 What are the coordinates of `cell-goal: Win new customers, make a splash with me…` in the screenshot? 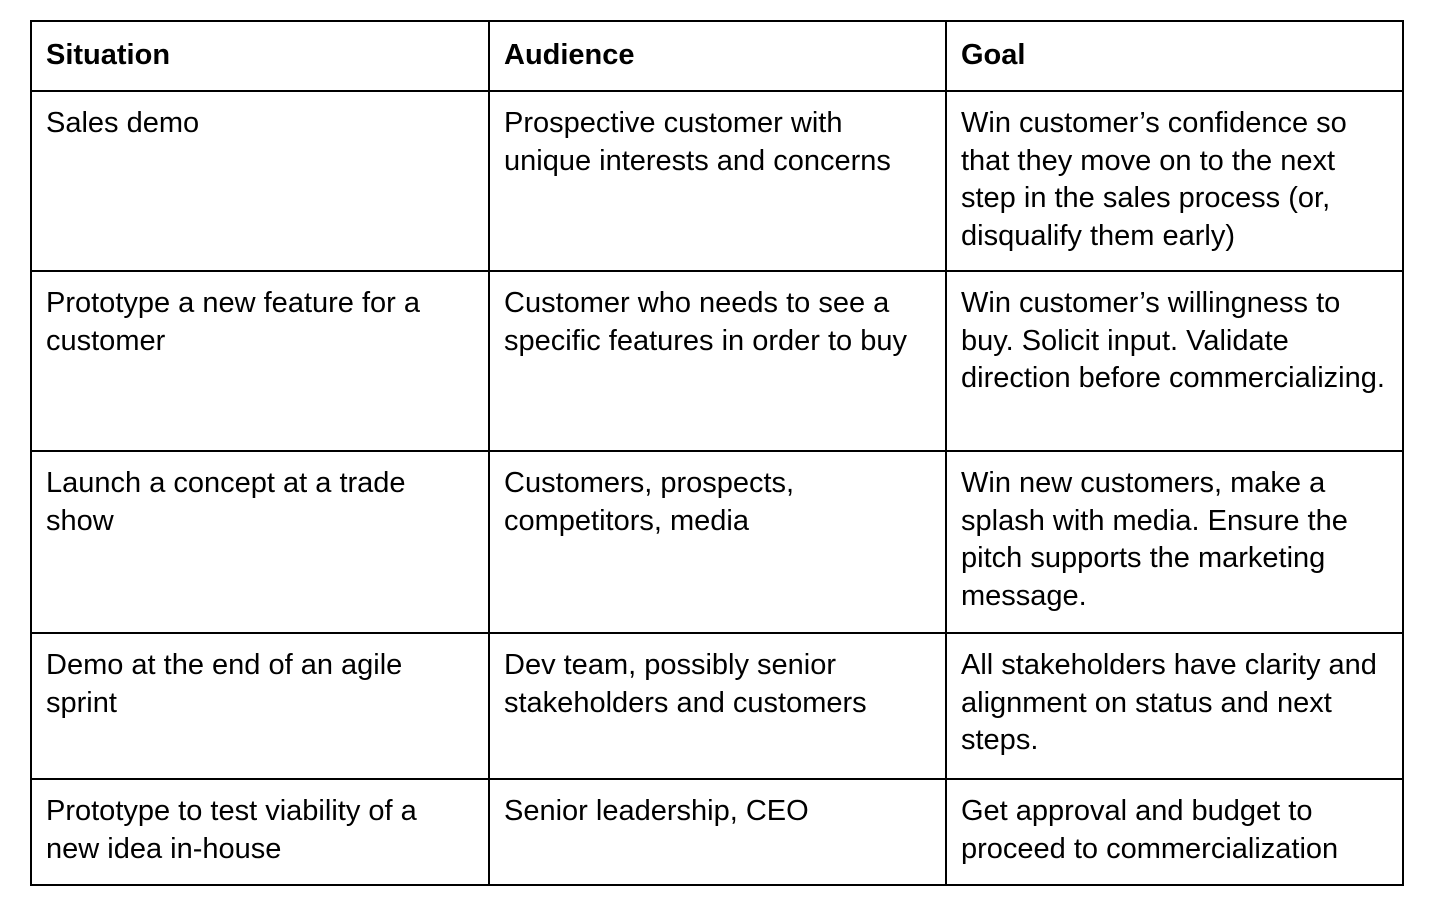 It's located at (1174, 542).